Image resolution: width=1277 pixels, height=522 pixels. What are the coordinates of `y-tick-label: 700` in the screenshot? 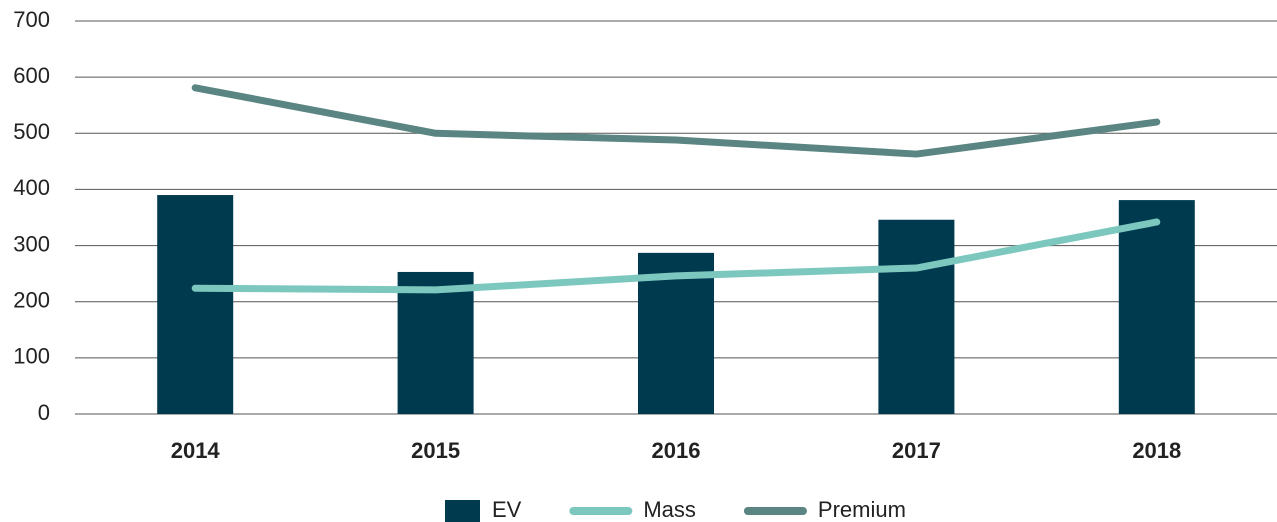 It's located at (31, 19).